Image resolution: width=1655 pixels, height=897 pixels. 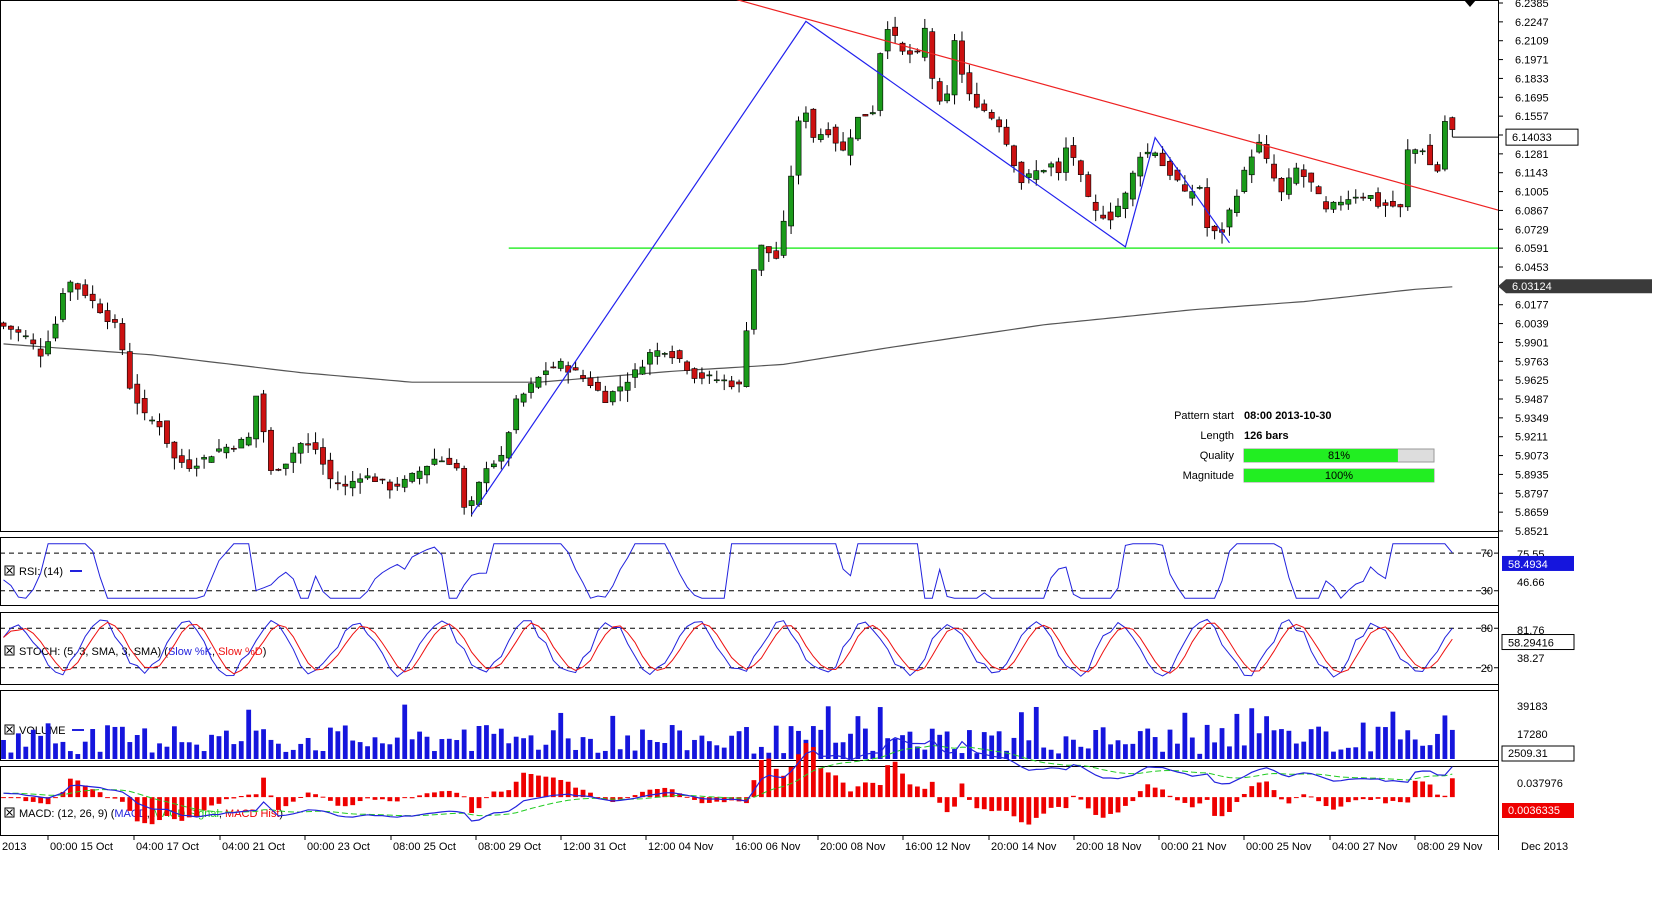 I want to click on stoch-title-suffix: ), so click(x=265, y=652).